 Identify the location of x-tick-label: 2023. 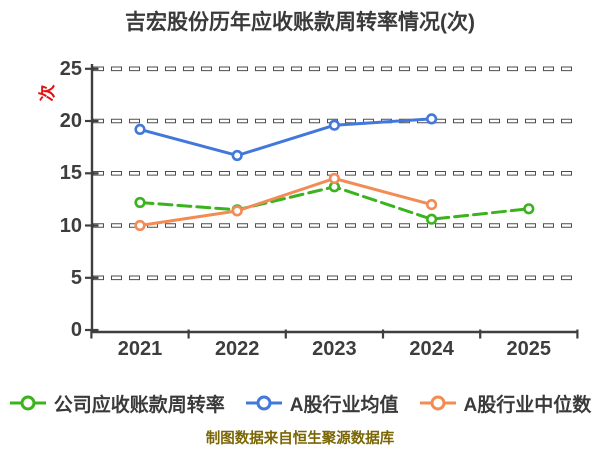
(334, 349).